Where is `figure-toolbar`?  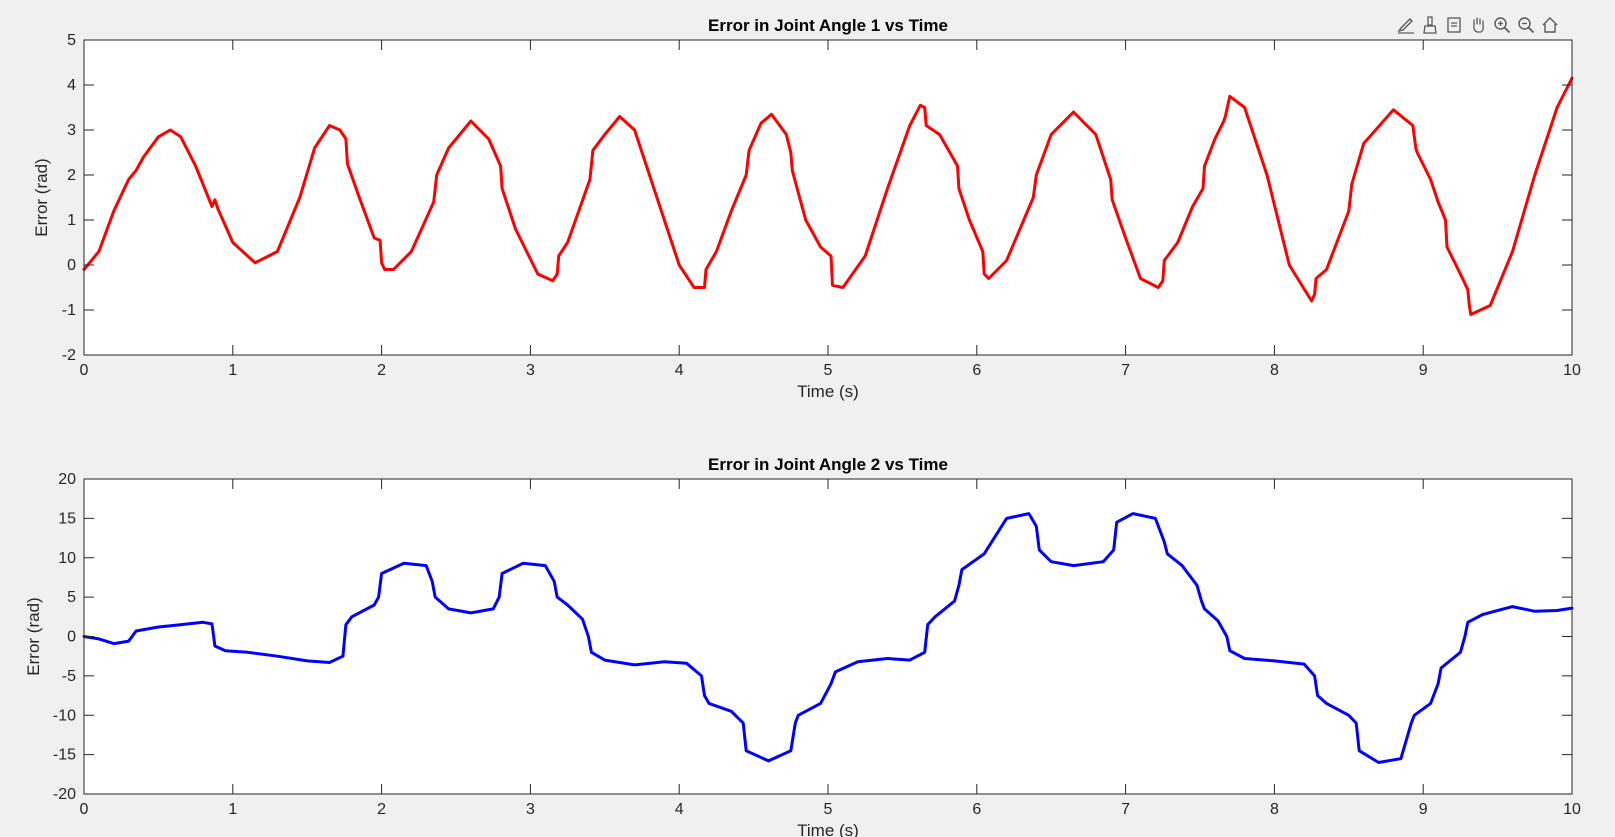
figure-toolbar is located at coordinates (1478, 25).